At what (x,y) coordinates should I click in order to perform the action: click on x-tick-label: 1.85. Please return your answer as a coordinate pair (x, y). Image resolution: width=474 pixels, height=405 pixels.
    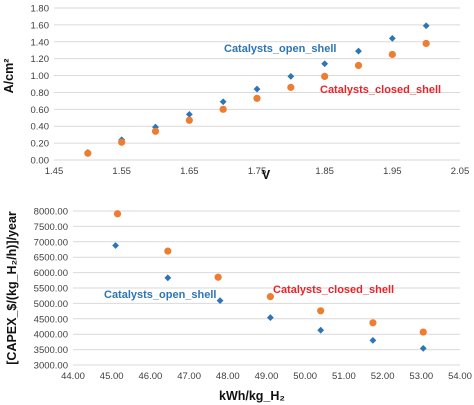
    Looking at the image, I should click on (324, 171).